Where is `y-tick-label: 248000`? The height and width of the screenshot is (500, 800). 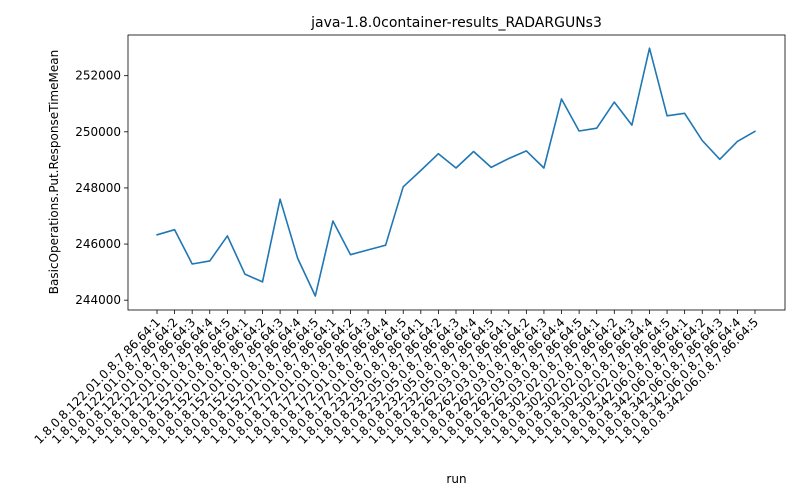 y-tick-label: 248000 is located at coordinates (98, 188).